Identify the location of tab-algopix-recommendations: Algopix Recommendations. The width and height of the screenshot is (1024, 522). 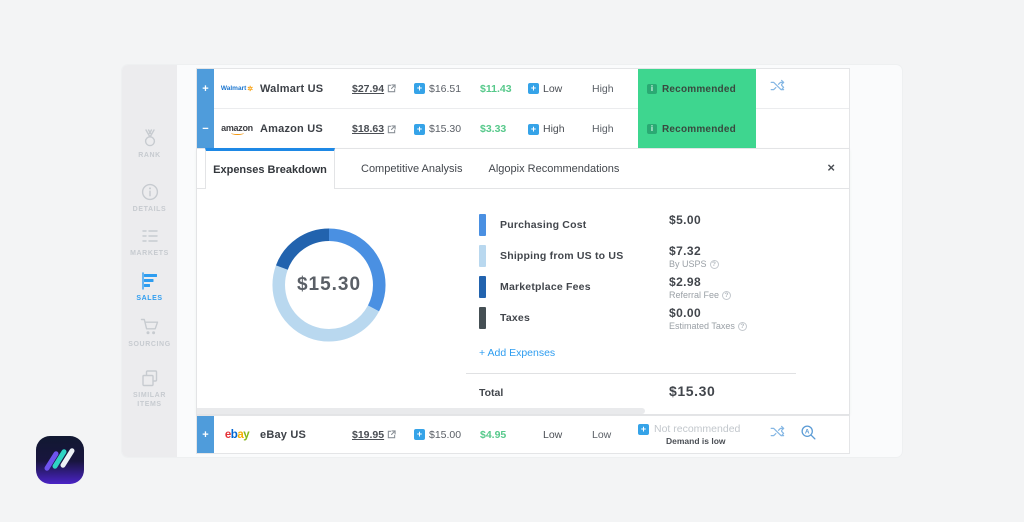
(554, 168).